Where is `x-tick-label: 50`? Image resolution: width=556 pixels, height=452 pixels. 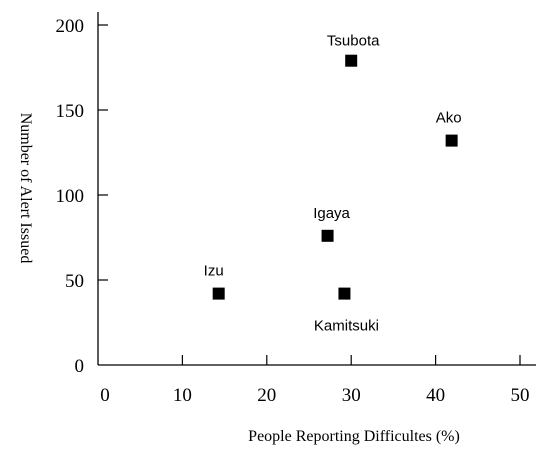
x-tick-label: 50 is located at coordinates (520, 395).